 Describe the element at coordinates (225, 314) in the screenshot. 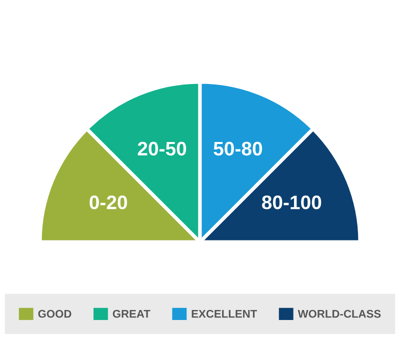

I see `legend-label: EXCELLENT` at that location.